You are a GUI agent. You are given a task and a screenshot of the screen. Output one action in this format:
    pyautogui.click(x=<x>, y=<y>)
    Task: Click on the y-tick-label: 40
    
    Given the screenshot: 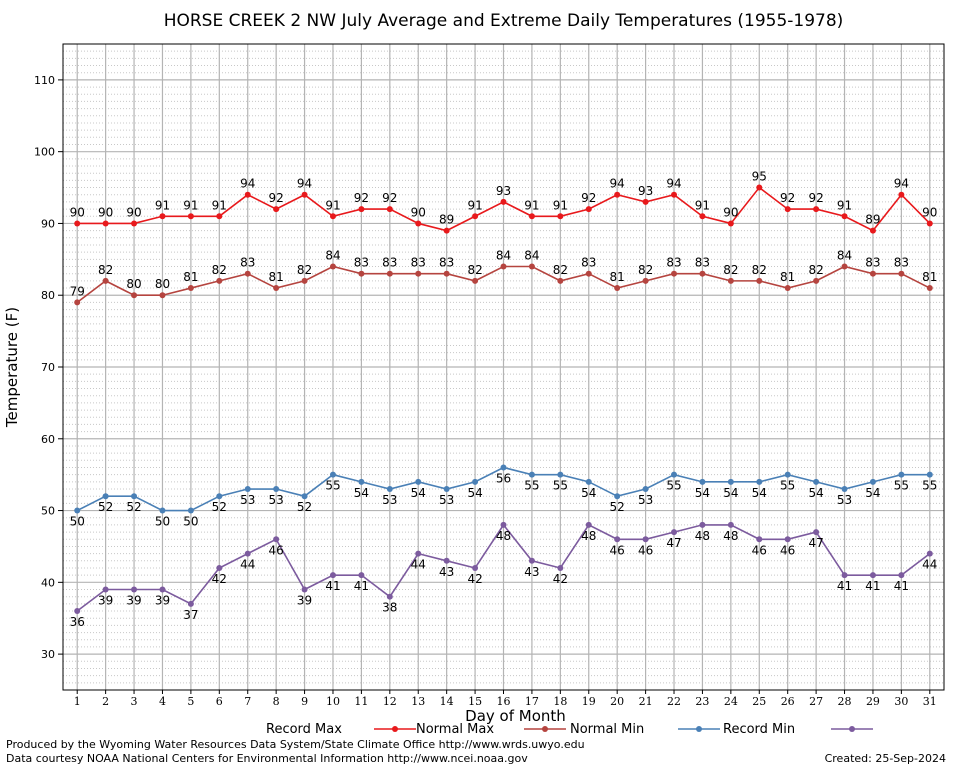 What is the action you would take?
    pyautogui.click(x=48, y=582)
    